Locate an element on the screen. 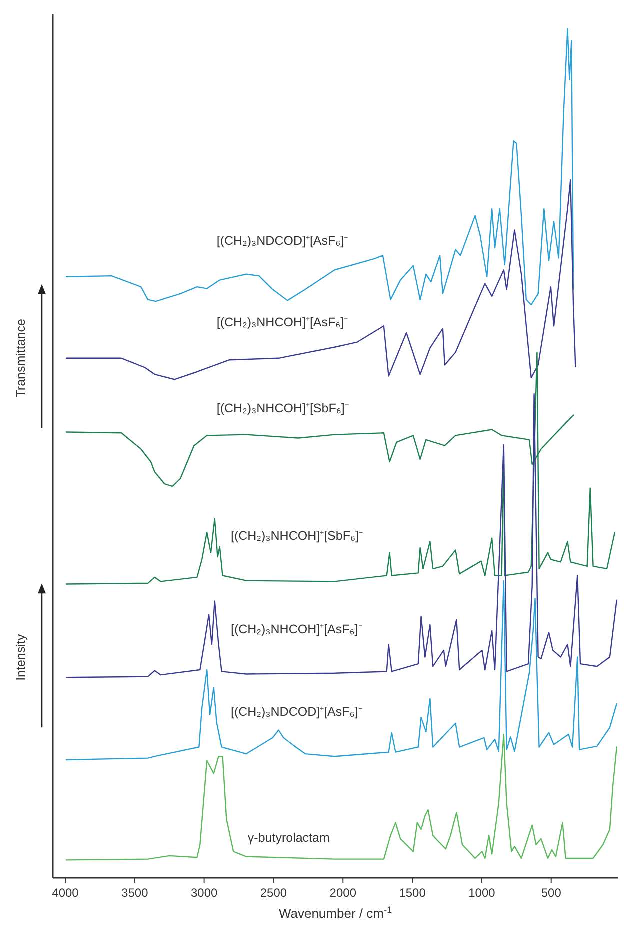 This screenshot has height=933, width=630. x-tick-label: 2000 is located at coordinates (343, 893).